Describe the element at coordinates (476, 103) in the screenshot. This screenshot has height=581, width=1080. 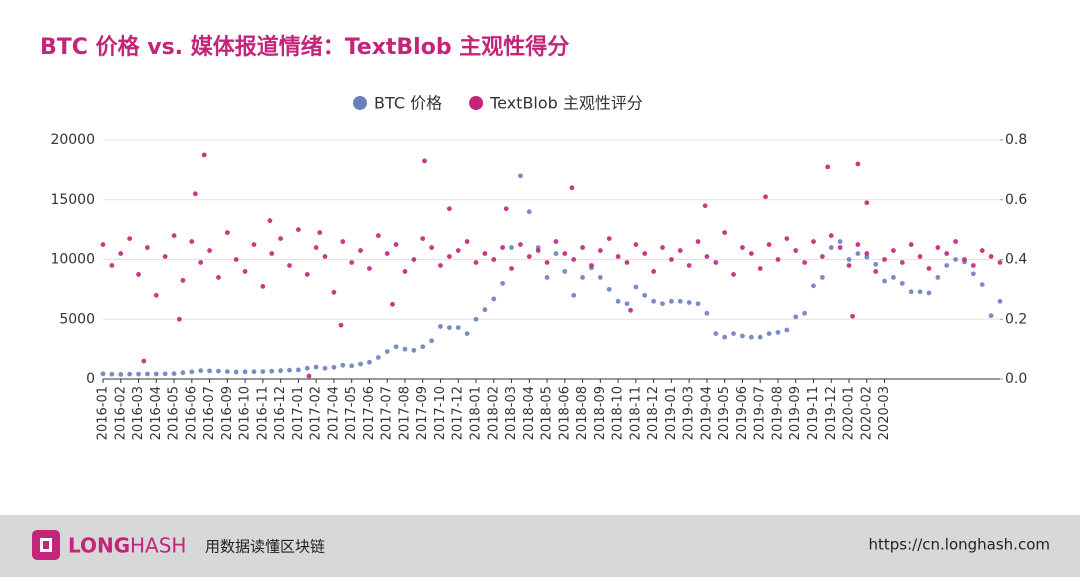
I see `legend-marker` at that location.